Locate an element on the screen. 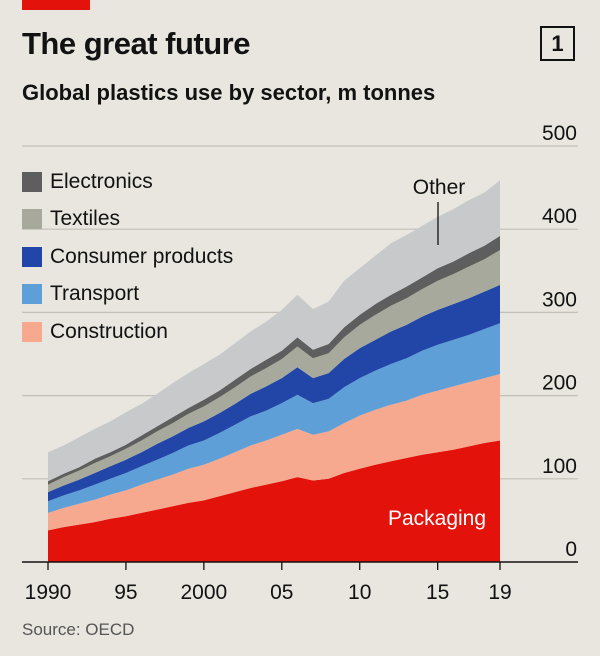 The height and width of the screenshot is (656, 600). label-other: Other is located at coordinates (439, 187).